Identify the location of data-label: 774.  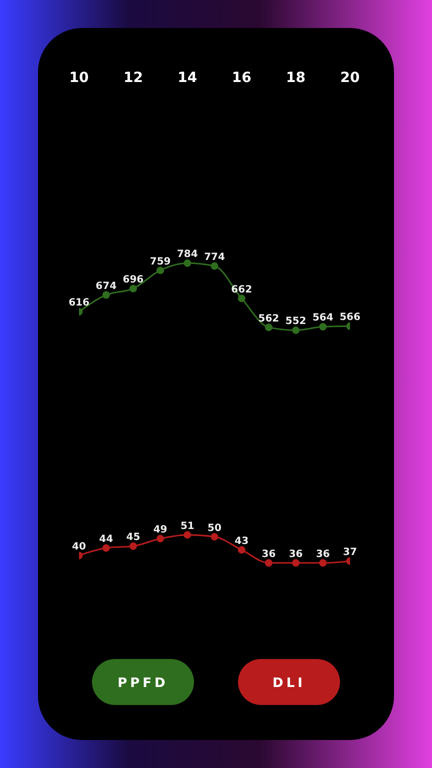
(214, 258).